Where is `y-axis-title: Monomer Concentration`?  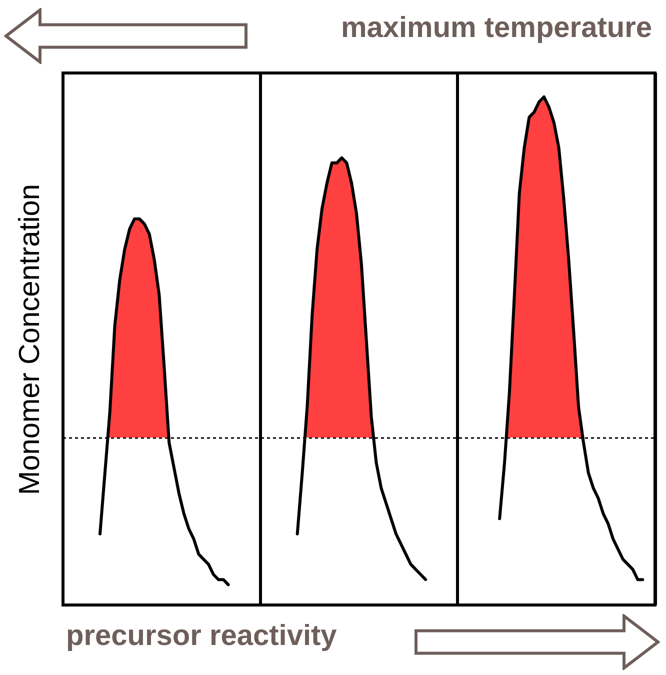 y-axis-title: Monomer Concentration is located at coordinates (30, 339).